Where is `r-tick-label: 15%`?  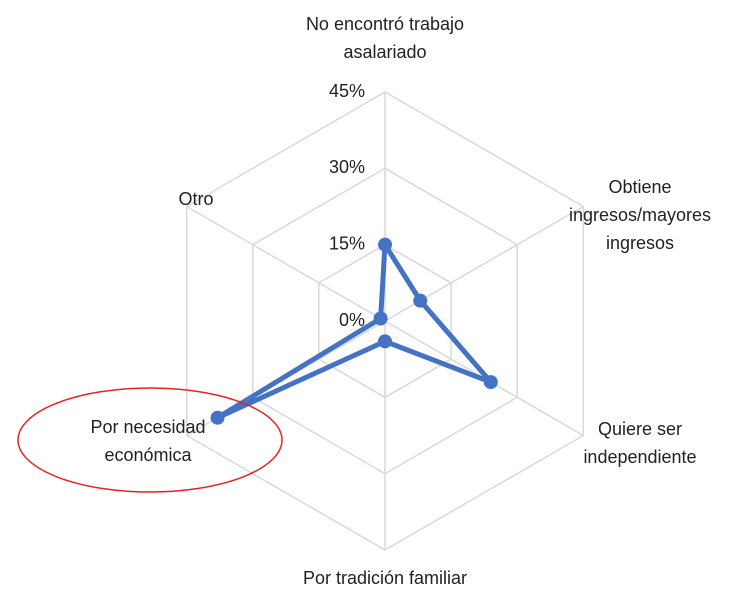
r-tick-label: 15% is located at coordinates (347, 243).